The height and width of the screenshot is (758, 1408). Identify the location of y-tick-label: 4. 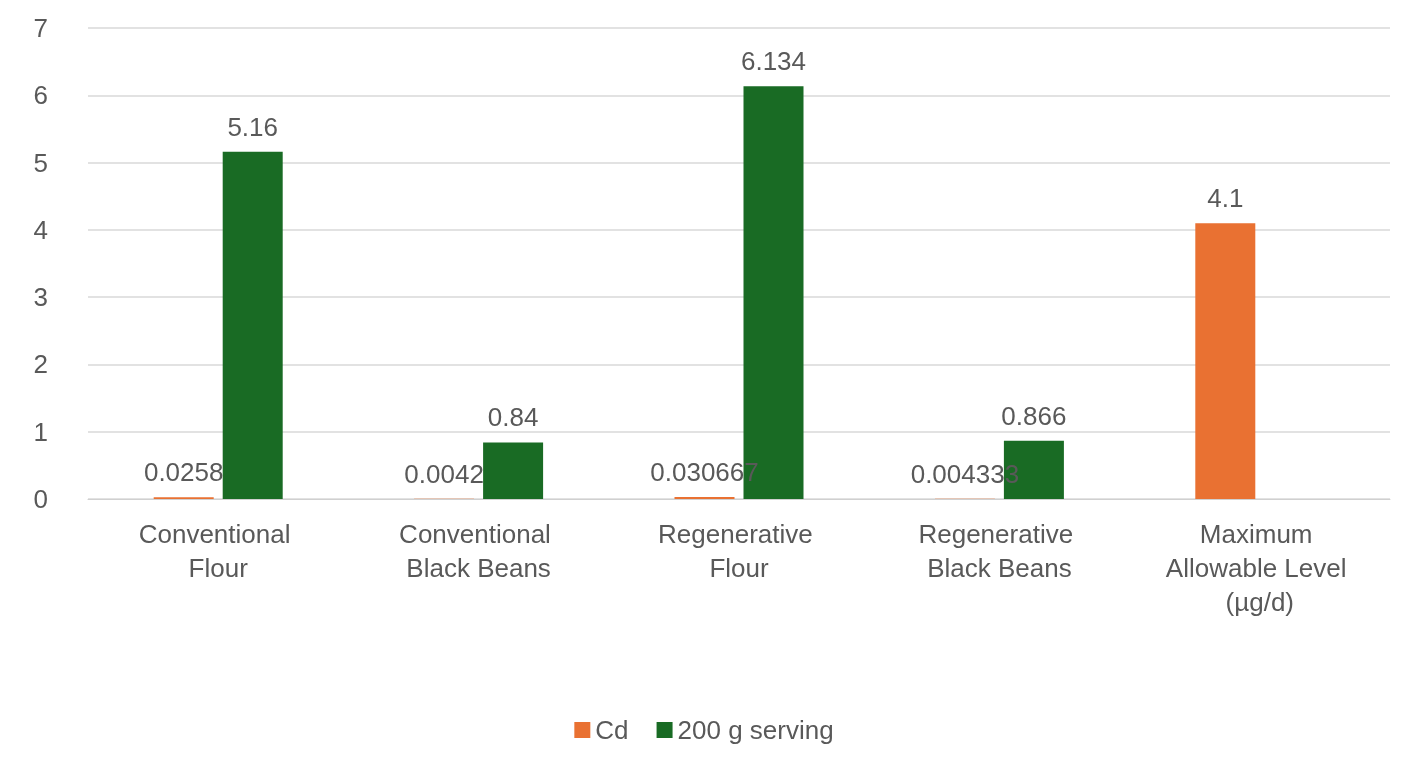
(40, 229).